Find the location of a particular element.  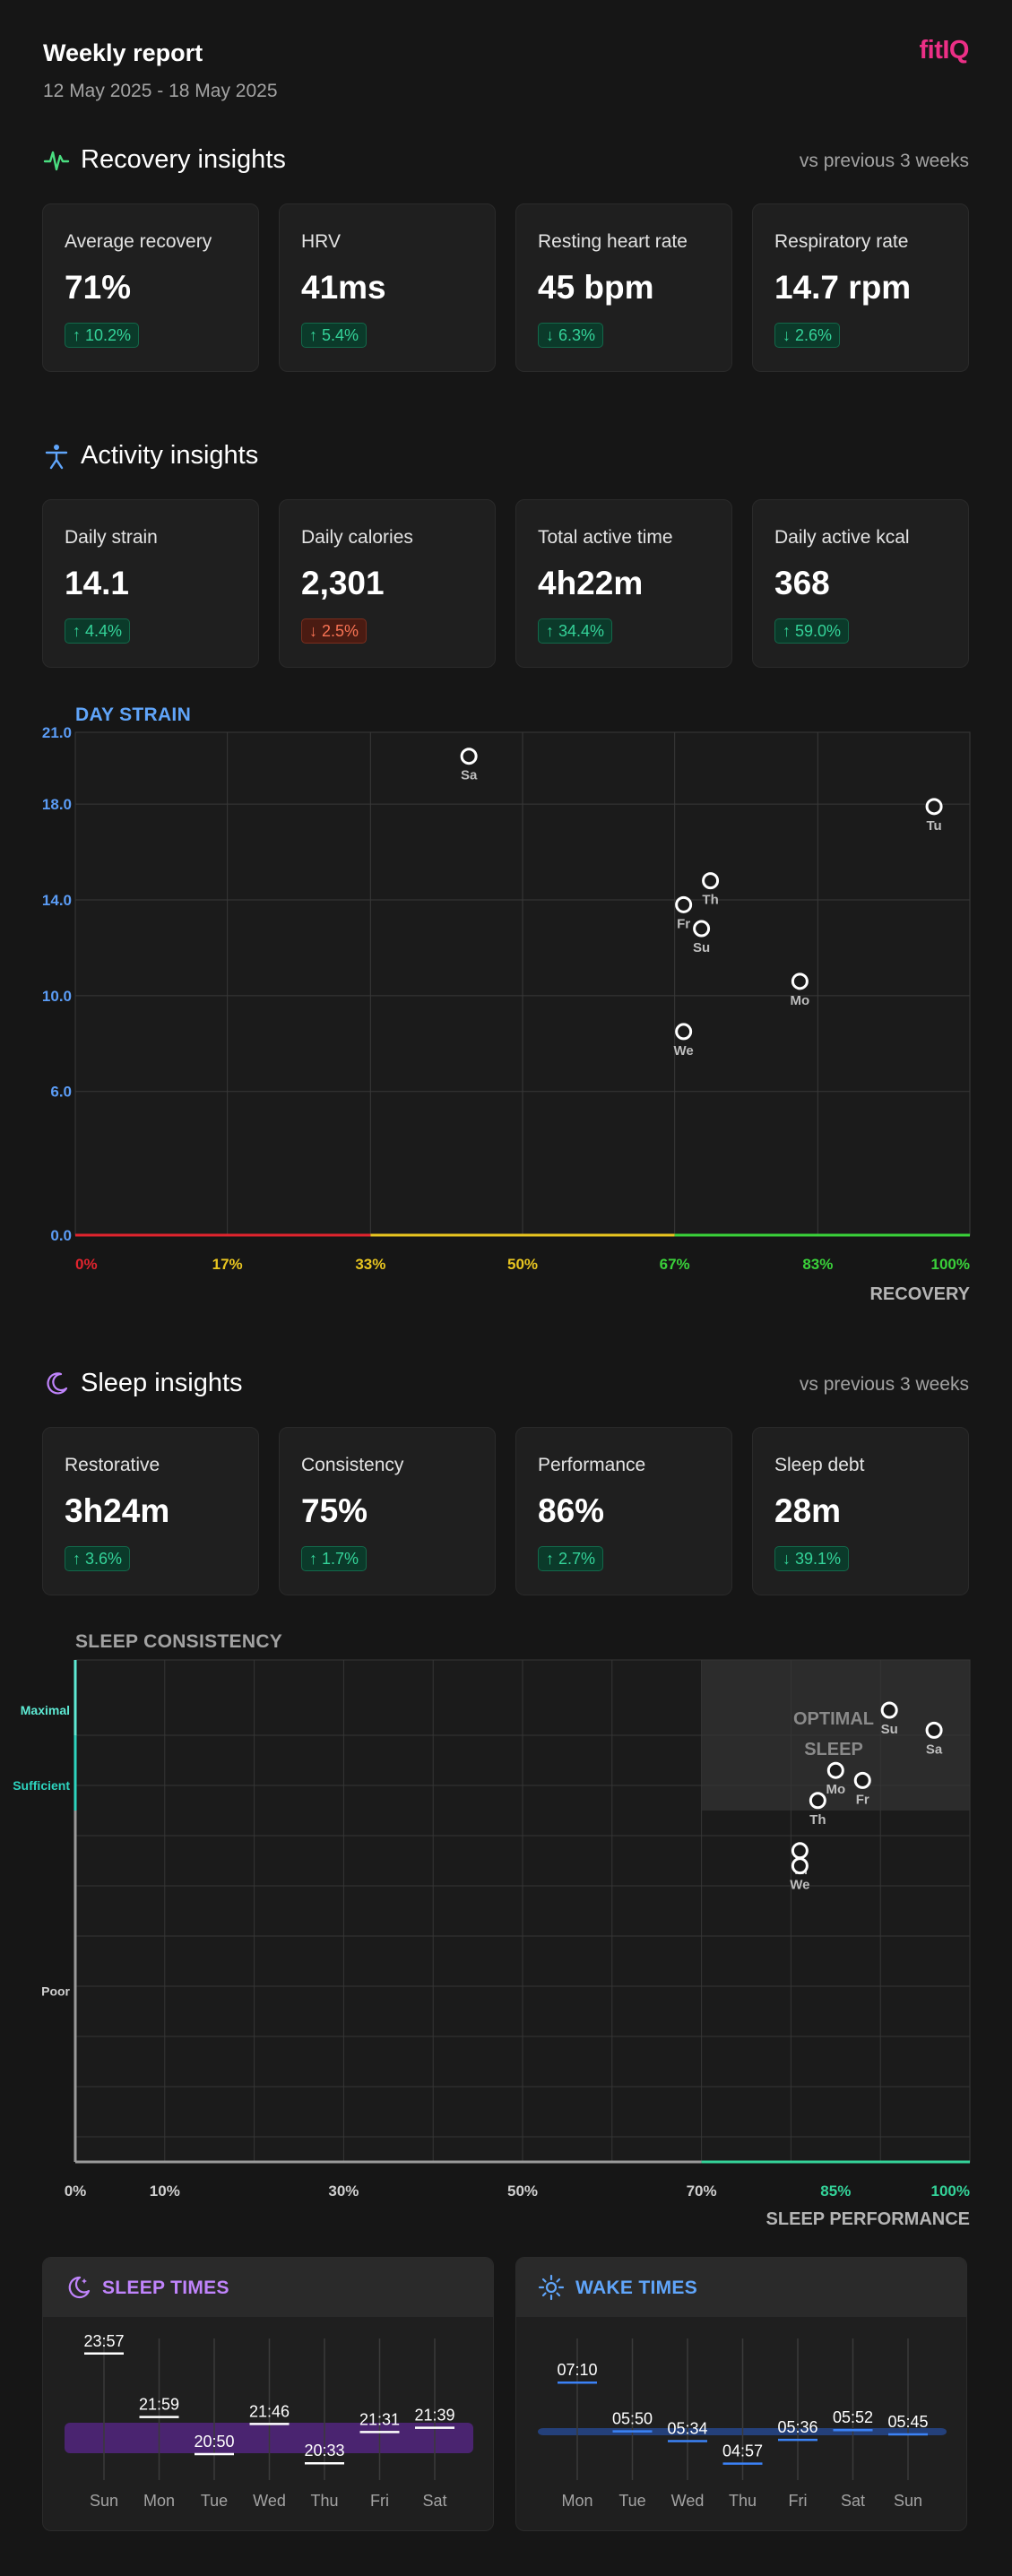

change-value: 59.0% is located at coordinates (818, 631).